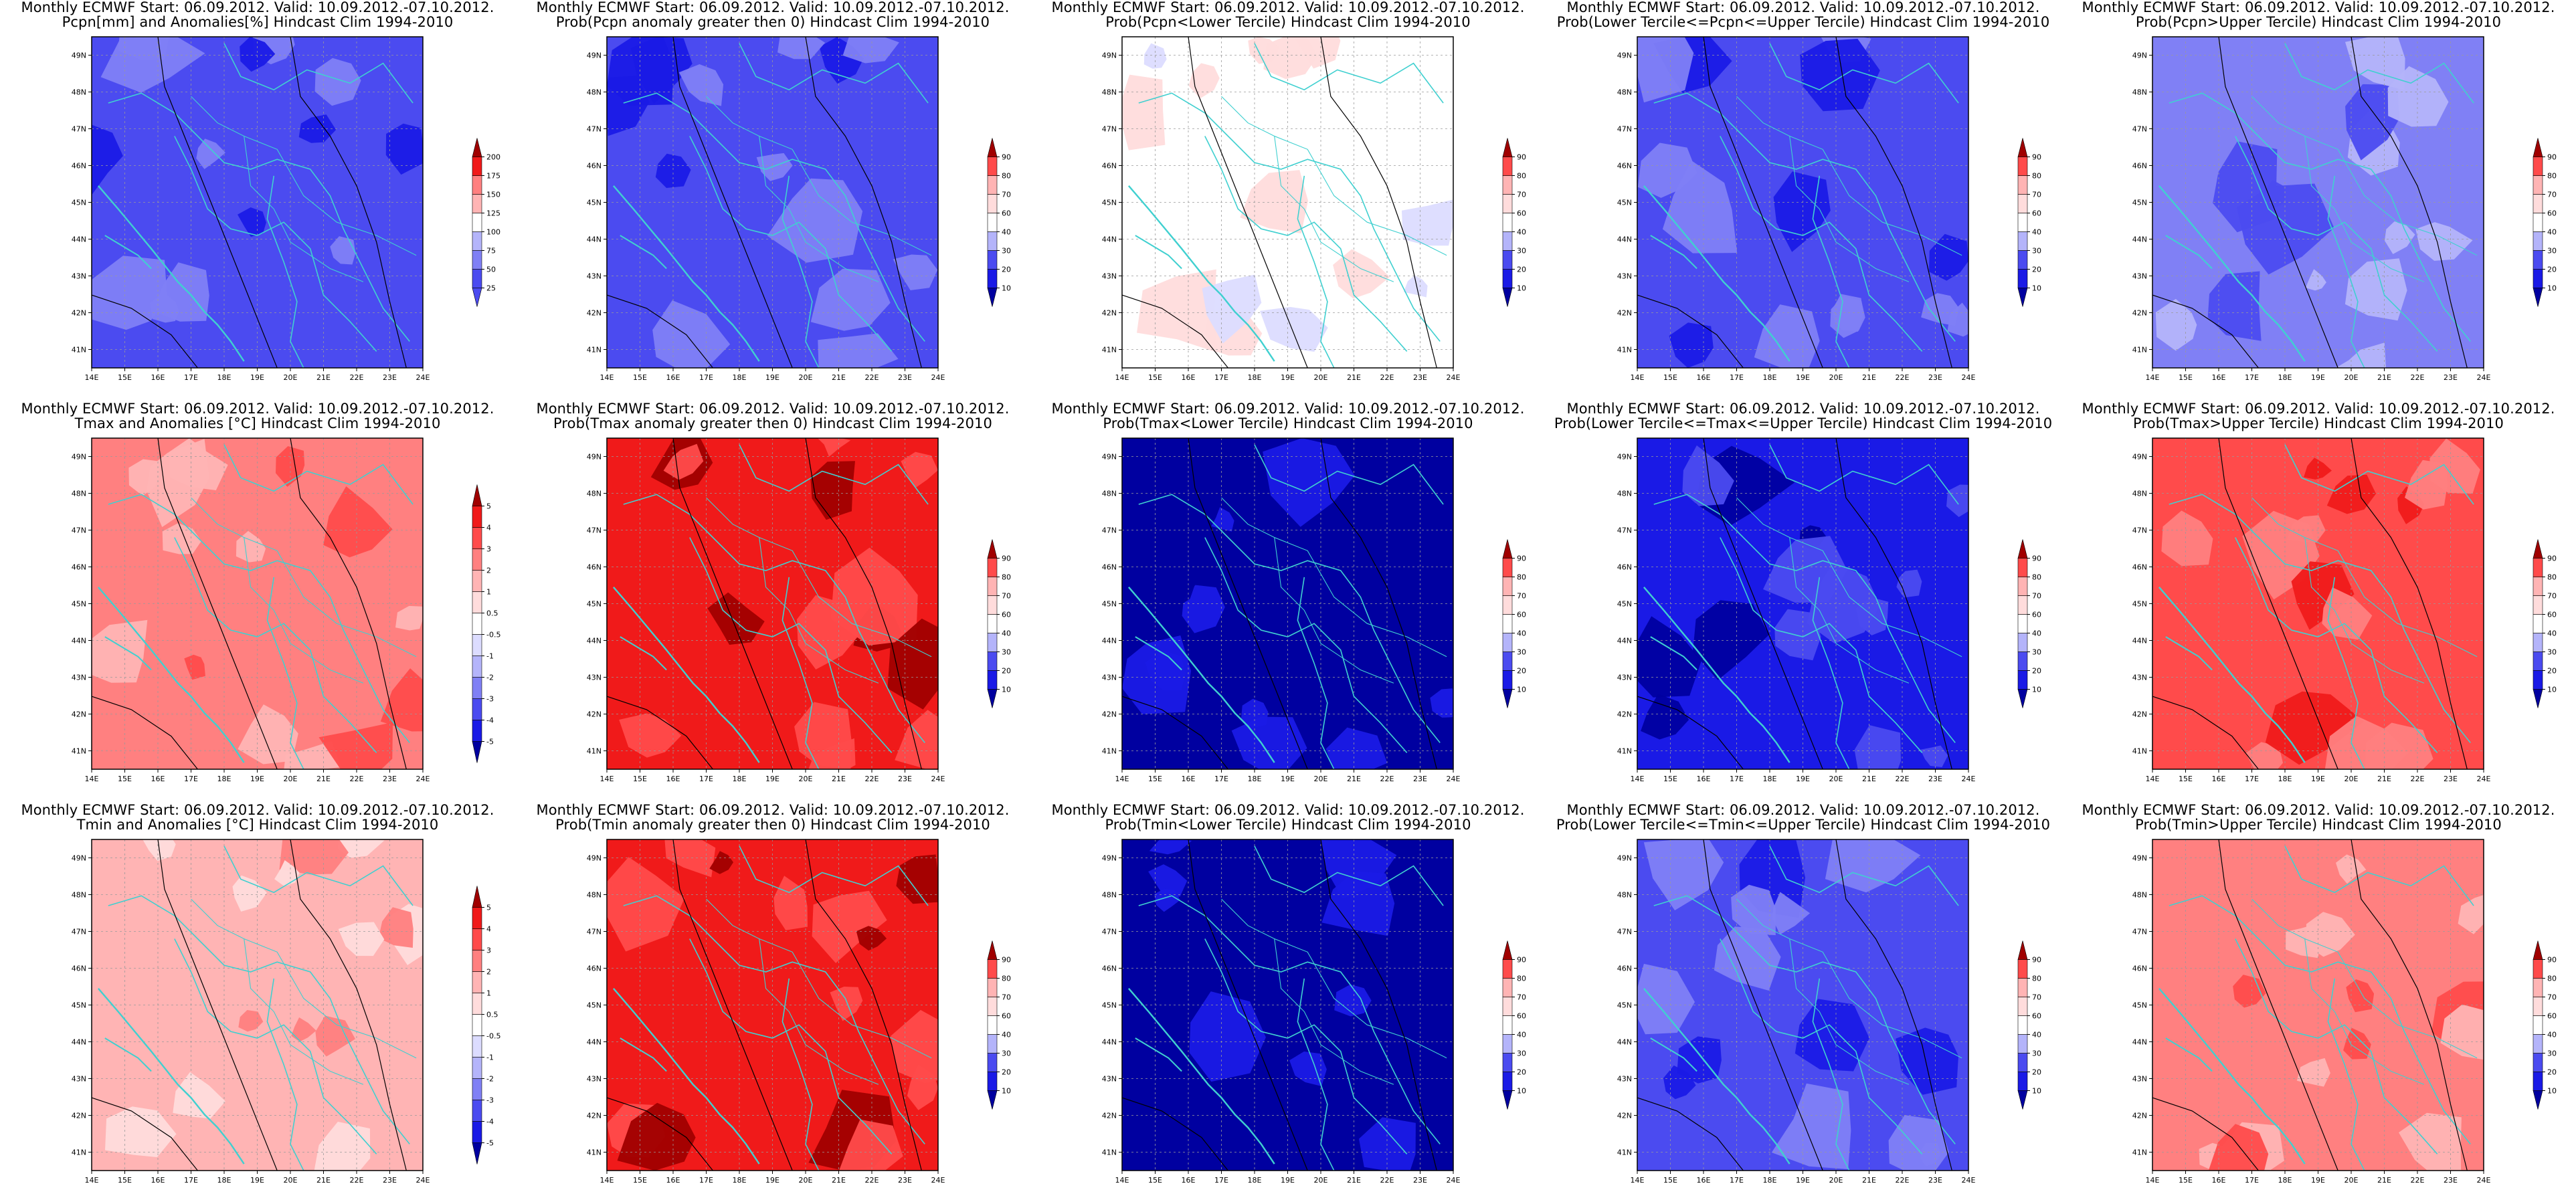  What do you see at coordinates (1624, 678) in the screenshot?
I see `lat-tick-label: 43N` at bounding box center [1624, 678].